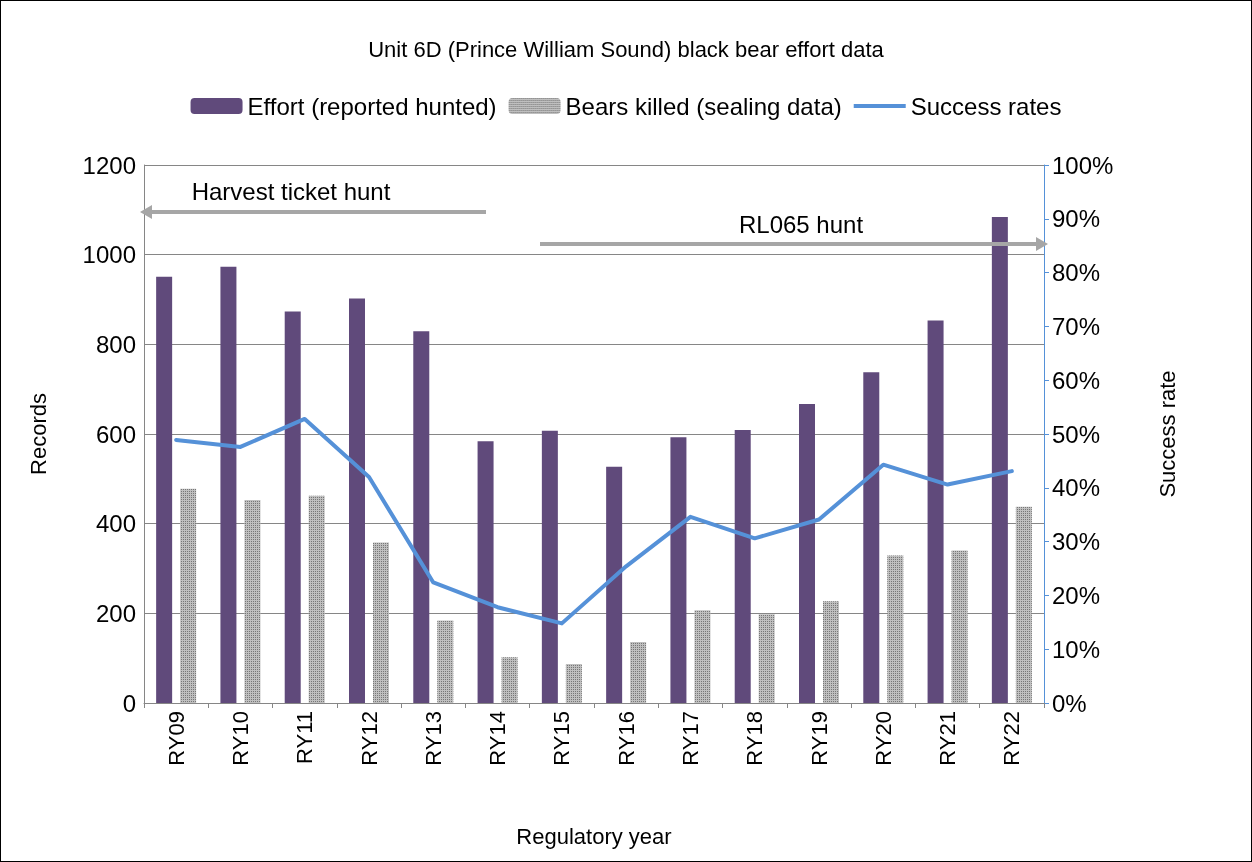  What do you see at coordinates (594, 836) in the screenshot?
I see `x-axis-title: Regulatory year` at bounding box center [594, 836].